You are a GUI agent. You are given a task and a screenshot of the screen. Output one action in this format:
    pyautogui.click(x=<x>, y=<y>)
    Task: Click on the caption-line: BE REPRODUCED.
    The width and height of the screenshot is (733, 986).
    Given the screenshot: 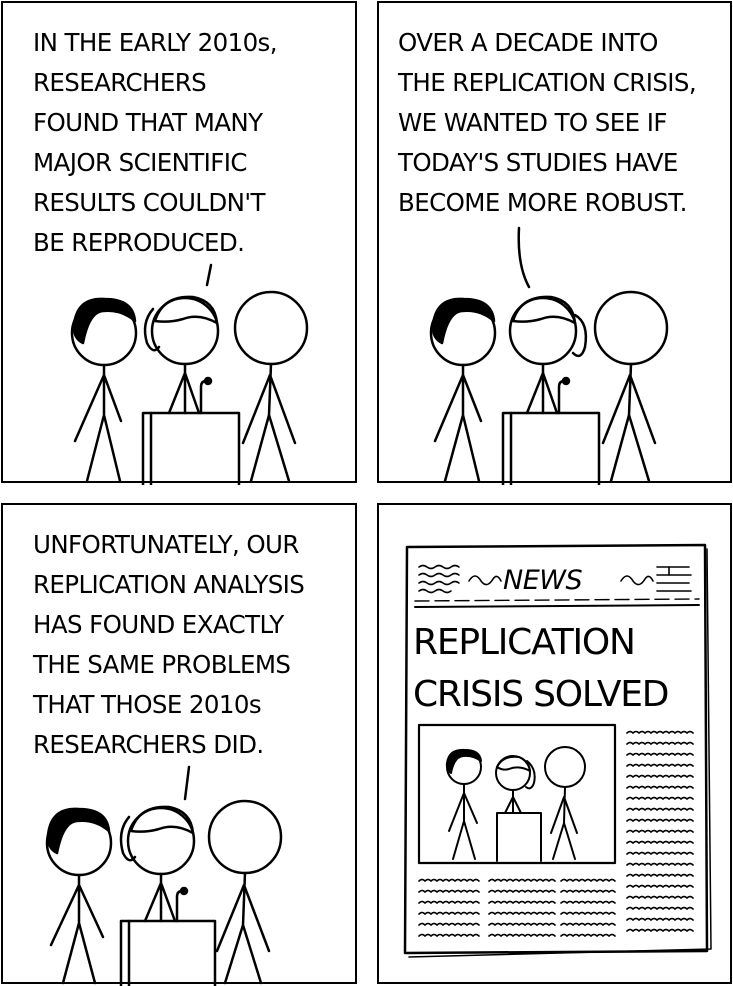 What is the action you would take?
    pyautogui.click(x=139, y=242)
    